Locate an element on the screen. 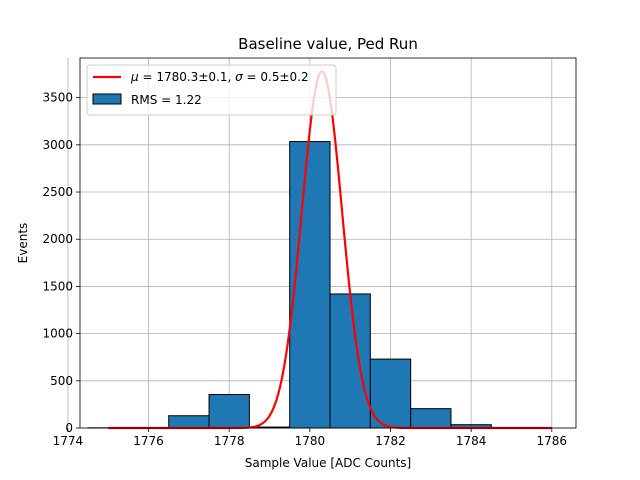 Image resolution: width=640 pixels, height=480 pixels. x-tick-label: 1786 is located at coordinates (552, 441).